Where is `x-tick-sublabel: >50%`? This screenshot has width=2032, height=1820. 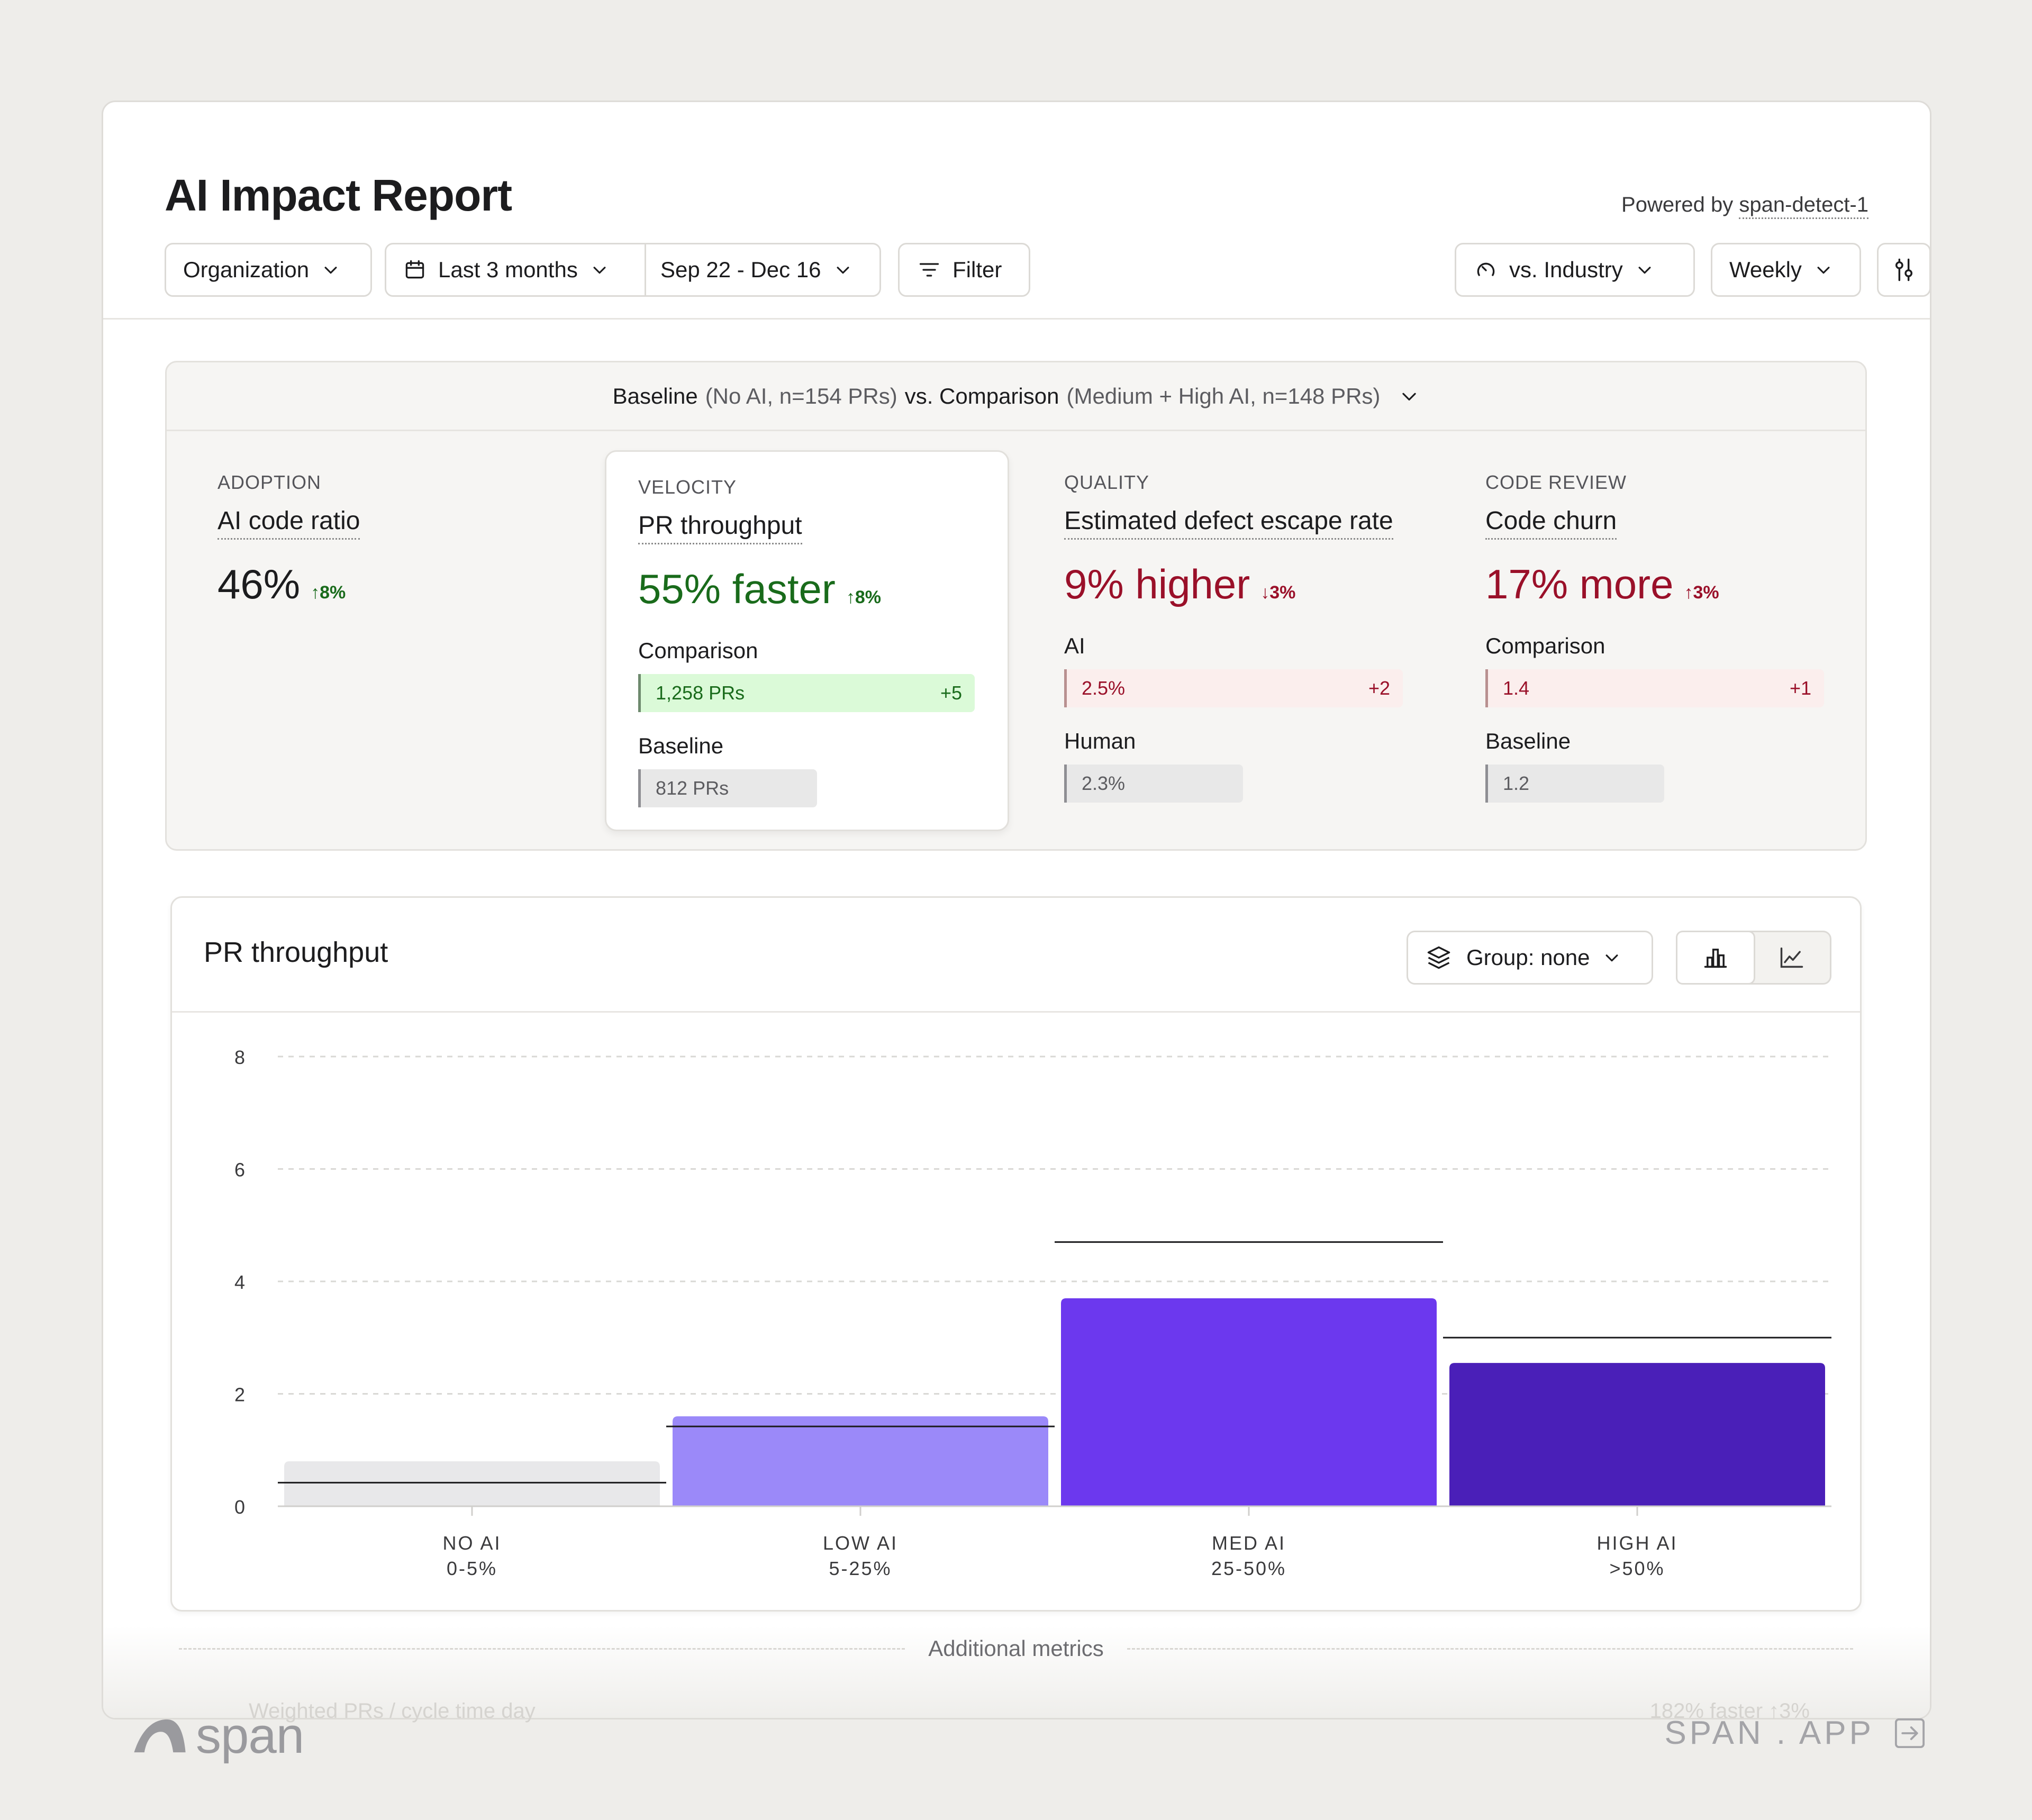
x-tick-sublabel: >50% is located at coordinates (1637, 1568).